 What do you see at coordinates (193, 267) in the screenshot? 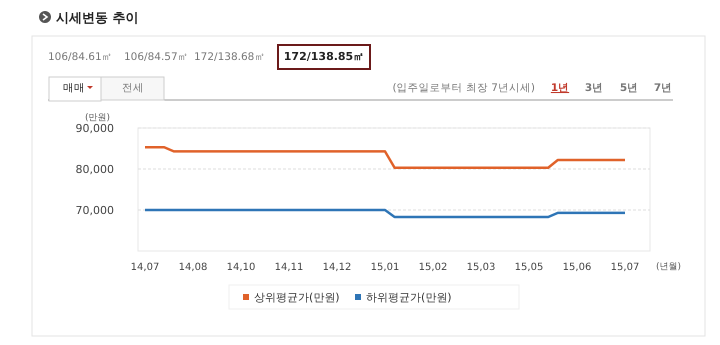
I see `x-tick-label: 14,08` at bounding box center [193, 267].